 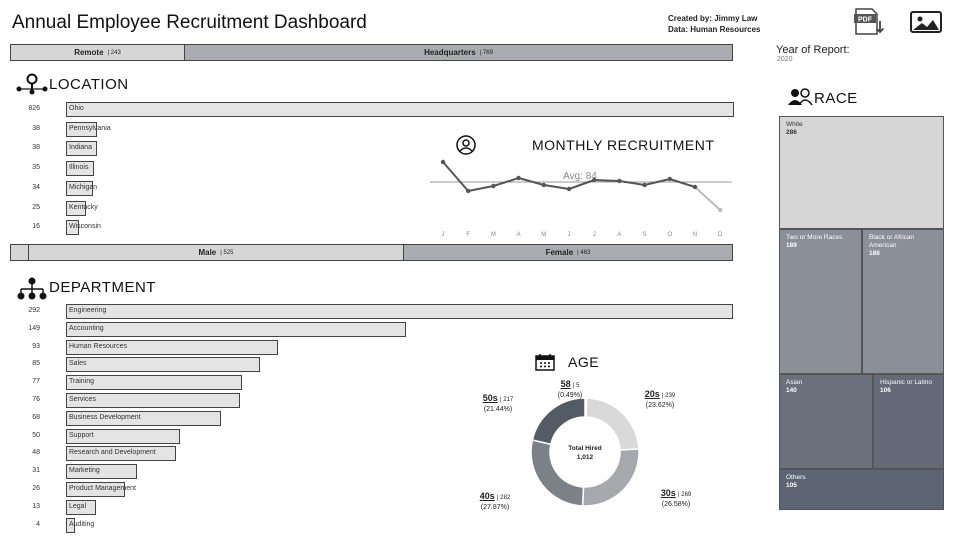 What do you see at coordinates (112, 453) in the screenshot?
I see `department-label: Research and Development` at bounding box center [112, 453].